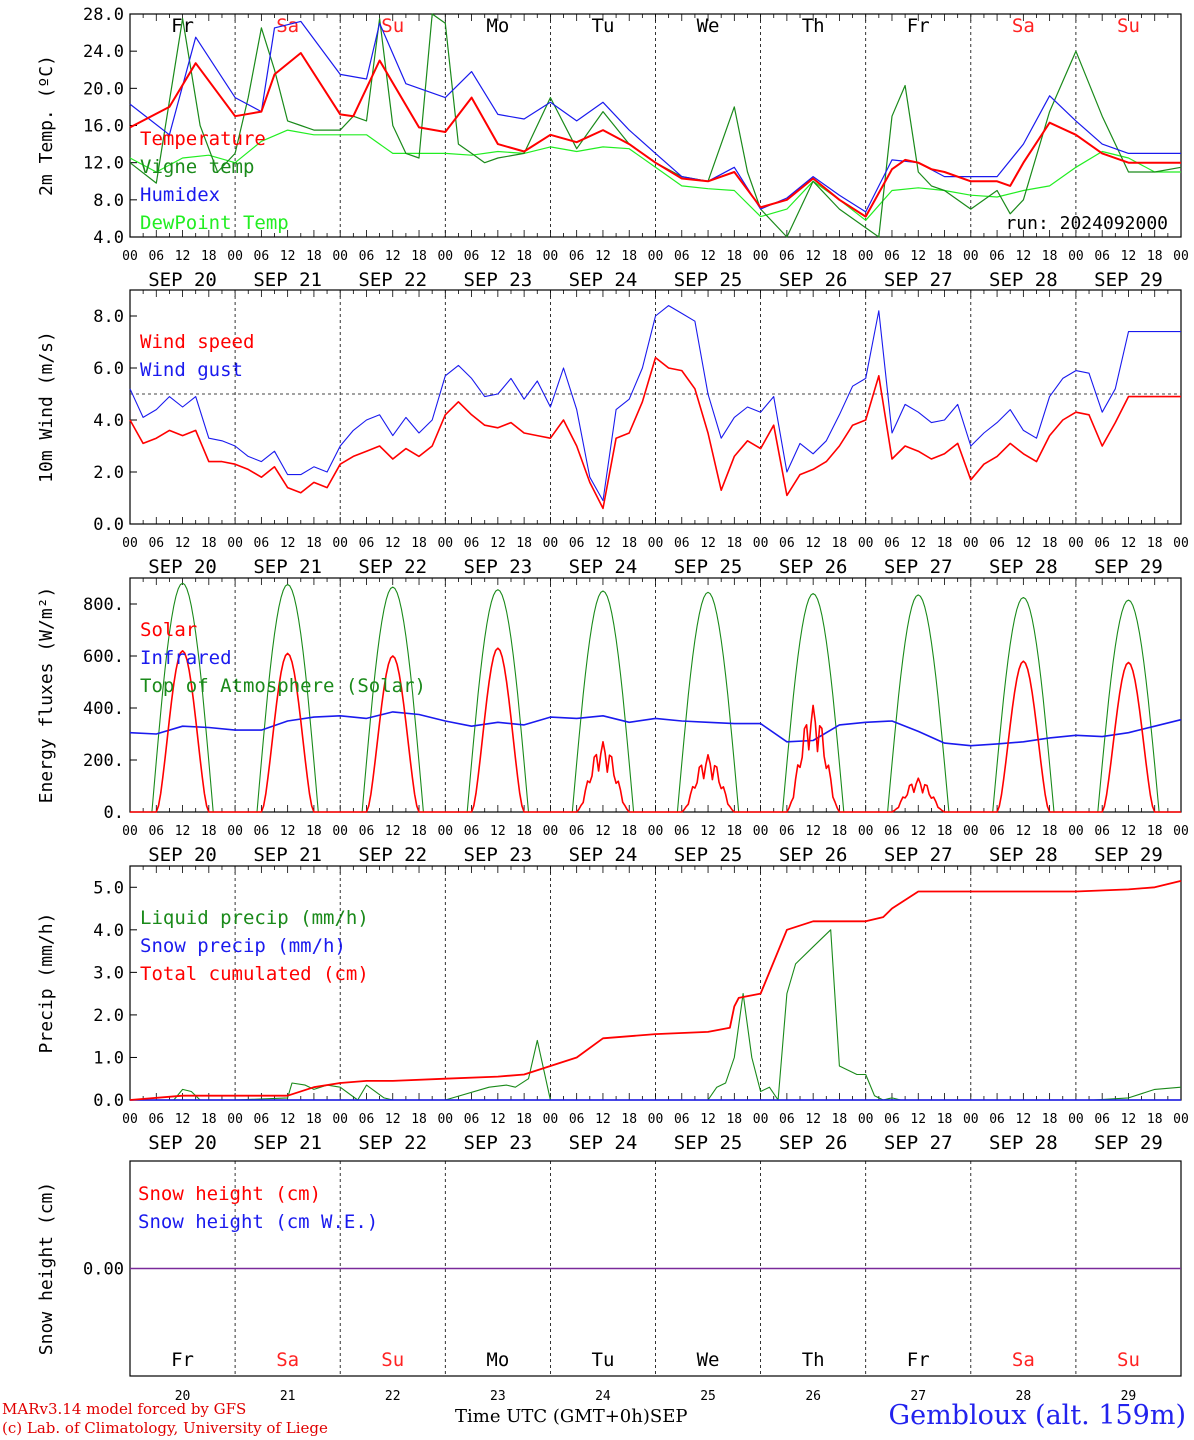  Describe the element at coordinates (283, 686) in the screenshot. I see `legend-entry: Top of Atmosphere (Solar)` at that location.